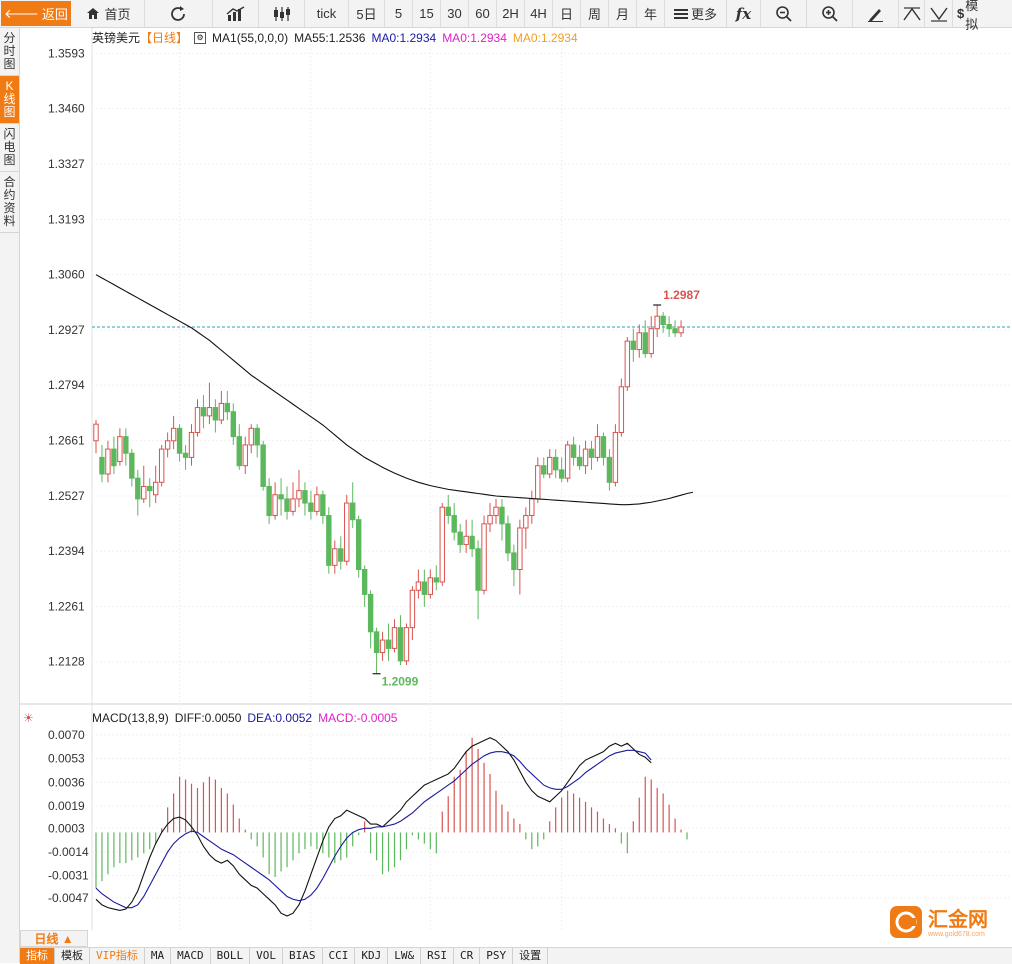 The width and height of the screenshot is (1012, 964). I want to click on triangle-up-button, so click(912, 13).